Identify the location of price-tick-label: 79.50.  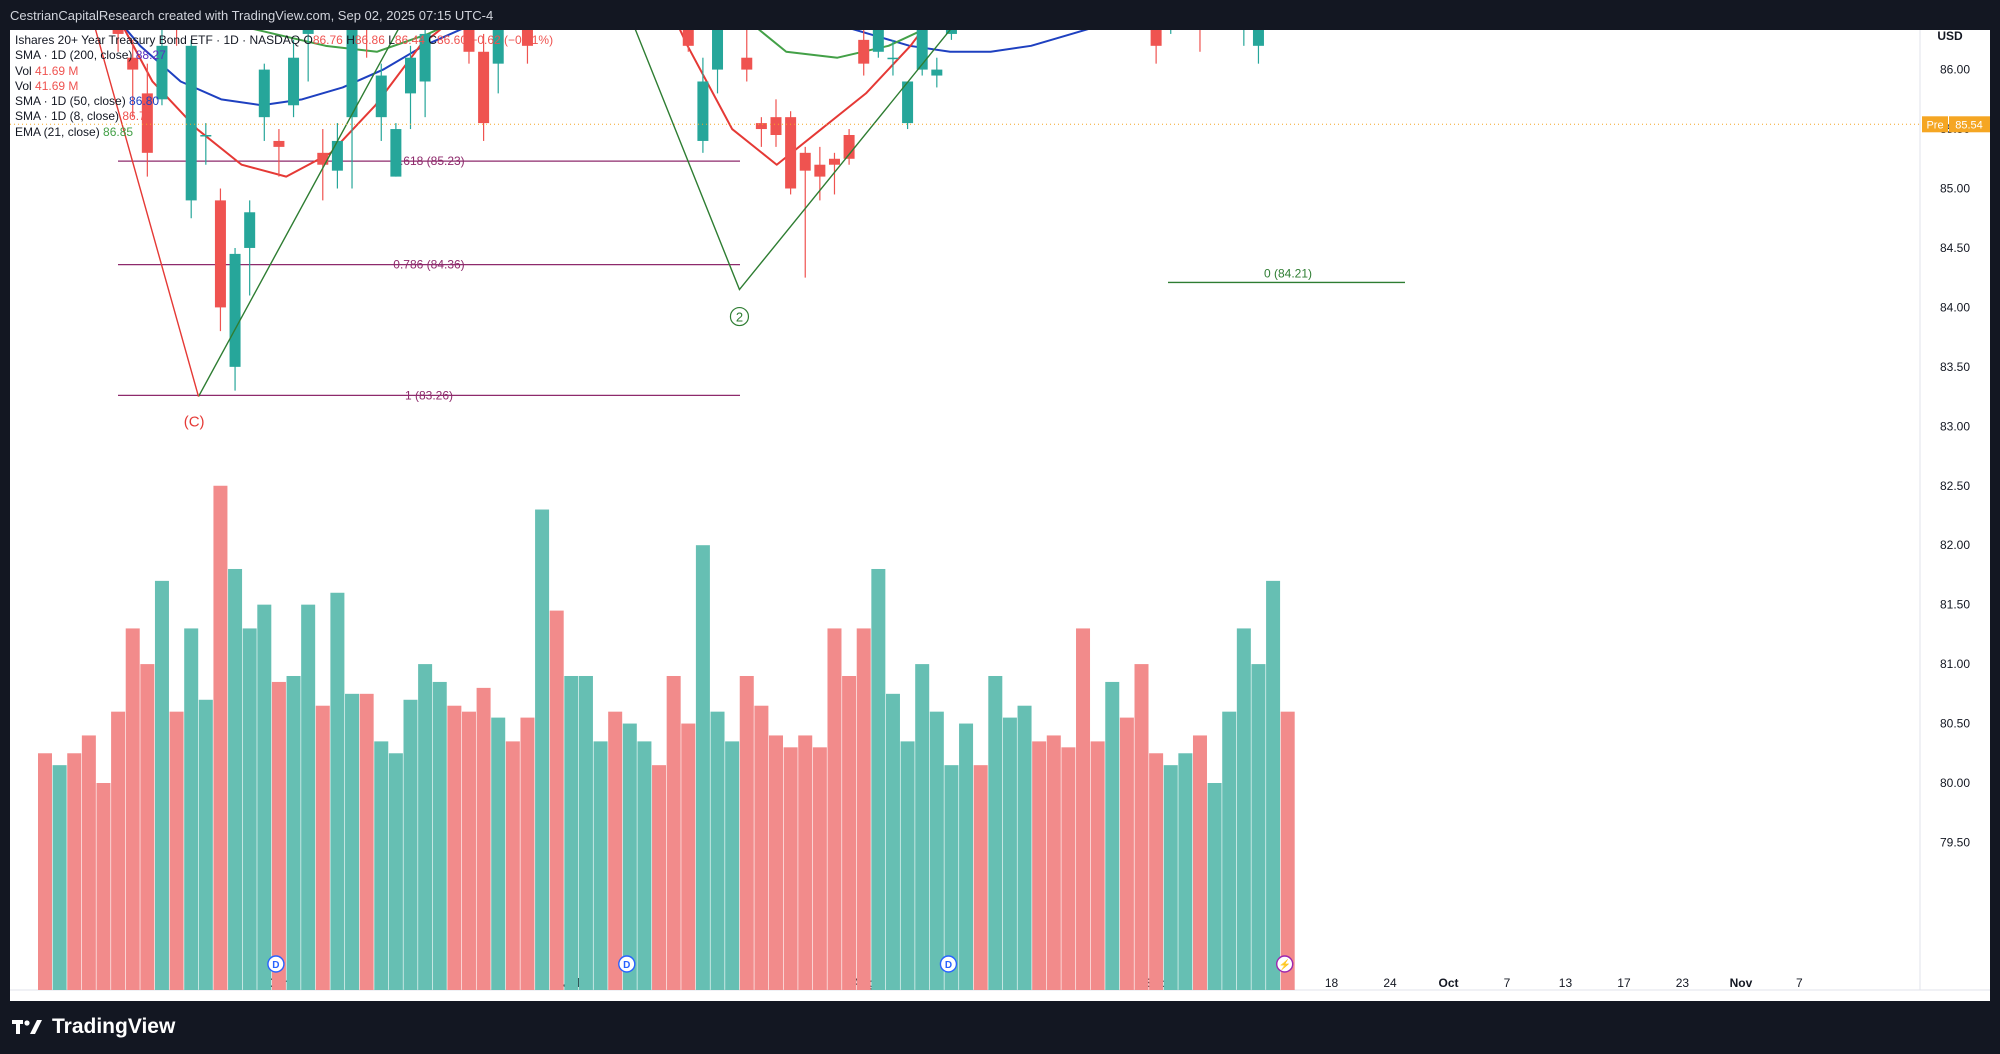
(1955, 842).